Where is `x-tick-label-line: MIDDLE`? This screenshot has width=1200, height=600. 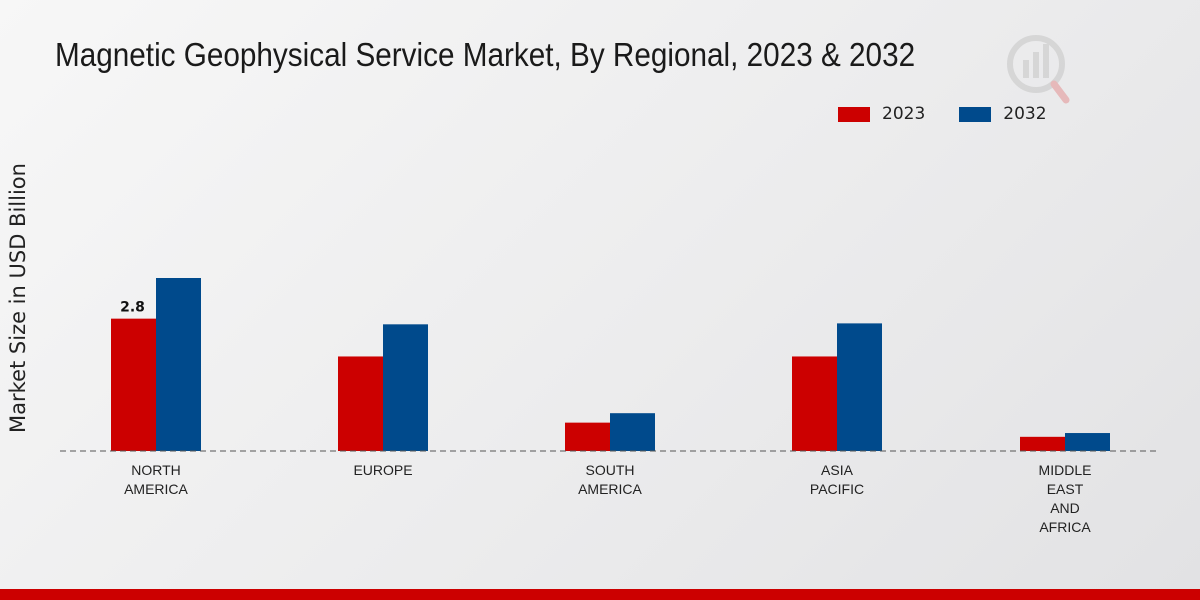 x-tick-label-line: MIDDLE is located at coordinates (1065, 470).